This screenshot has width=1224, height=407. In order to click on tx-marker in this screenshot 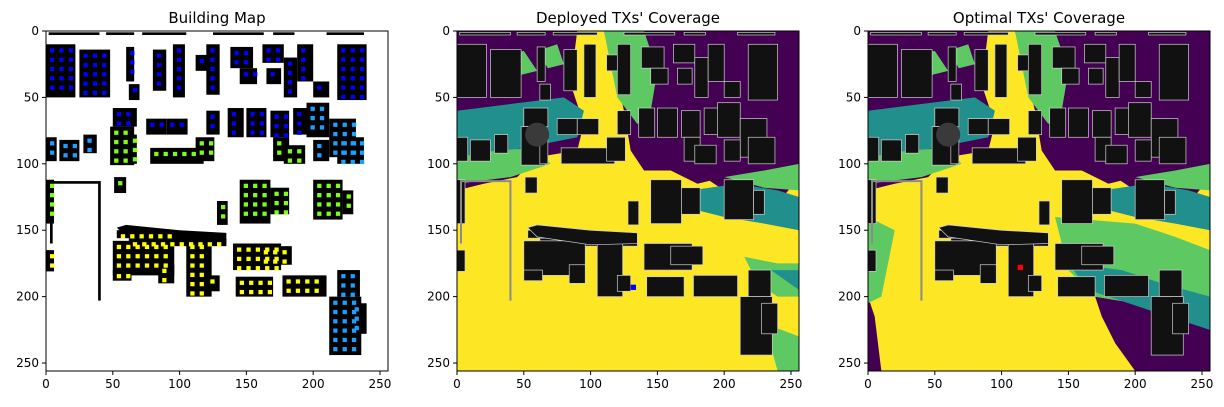, I will do `click(1020, 267)`.